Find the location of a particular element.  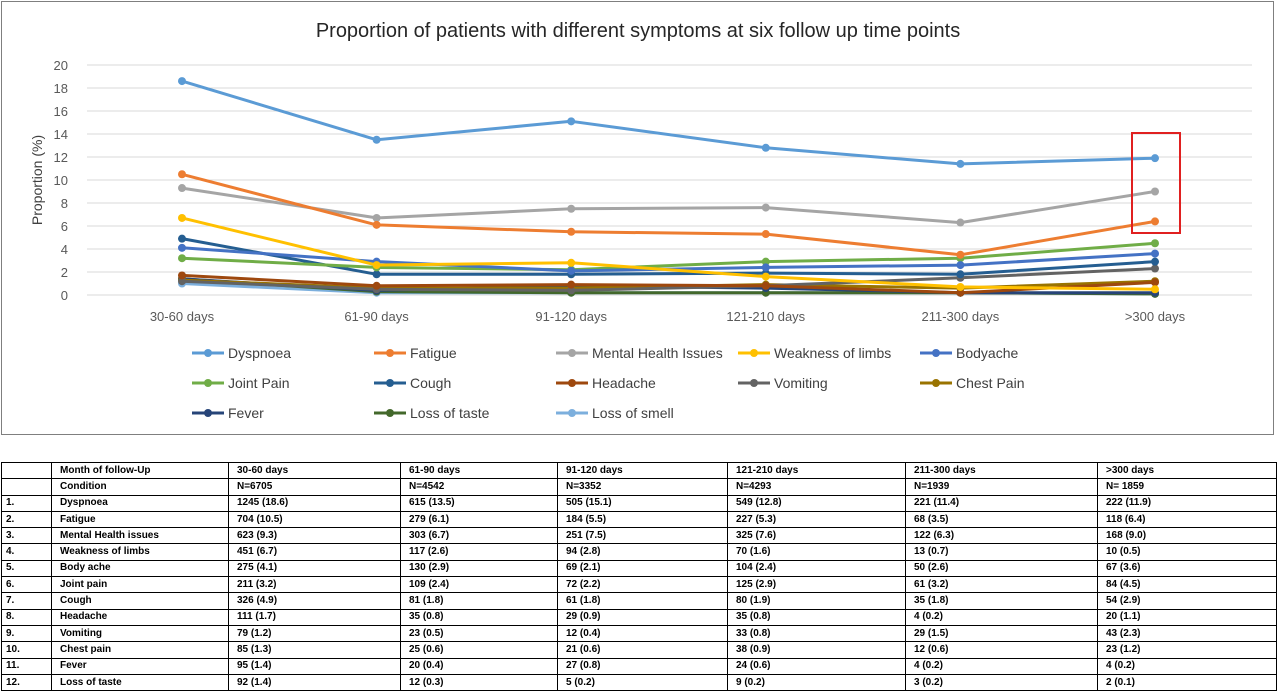

value-cell: 54 (2.9) is located at coordinates (1187, 601).